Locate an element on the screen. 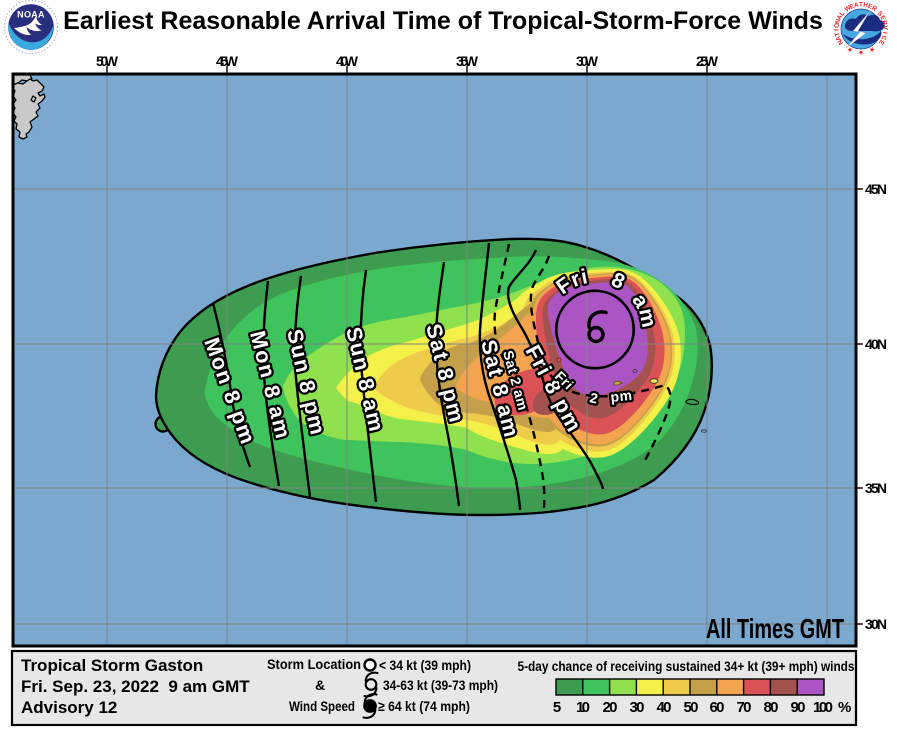 This screenshot has width=897, height=736. svg-text: L is located at coordinates (842, 14).